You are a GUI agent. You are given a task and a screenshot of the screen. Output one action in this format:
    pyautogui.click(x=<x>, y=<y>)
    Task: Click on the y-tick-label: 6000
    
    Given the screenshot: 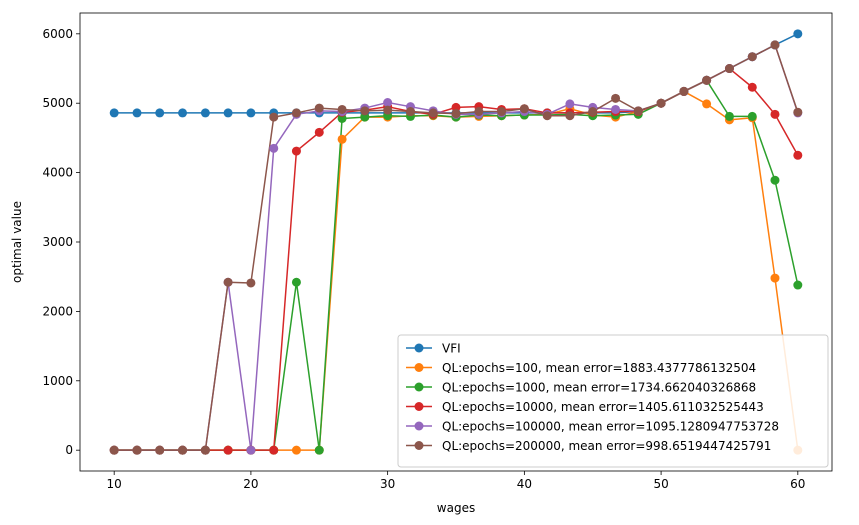 What is the action you would take?
    pyautogui.click(x=57, y=34)
    